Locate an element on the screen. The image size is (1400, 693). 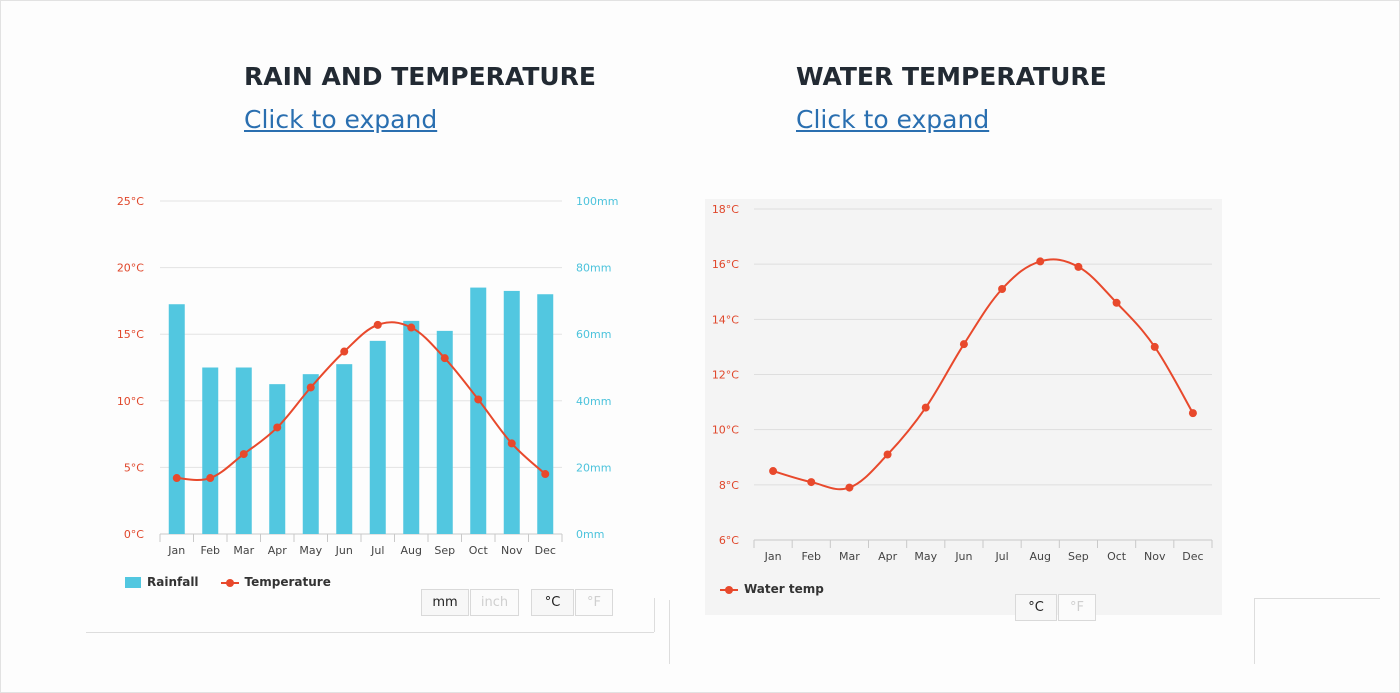
legend-temperature: Temperature is located at coordinates (275, 582).